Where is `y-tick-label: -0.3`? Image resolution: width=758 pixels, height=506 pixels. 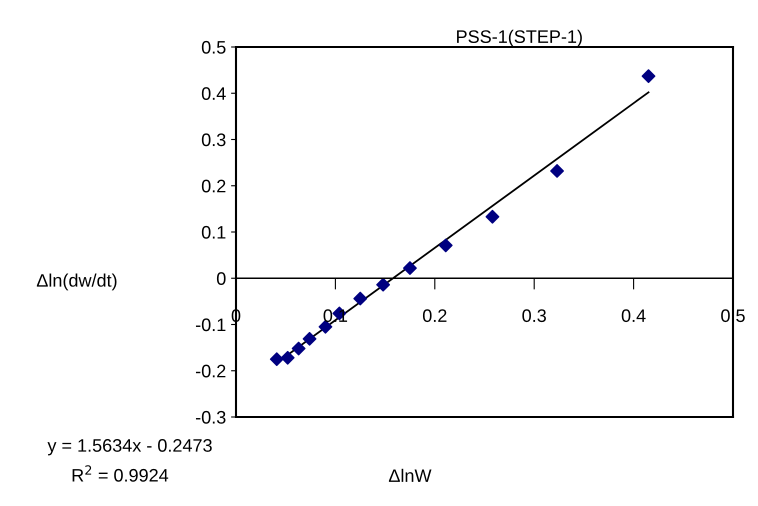 y-tick-label: -0.3 is located at coordinates (211, 417).